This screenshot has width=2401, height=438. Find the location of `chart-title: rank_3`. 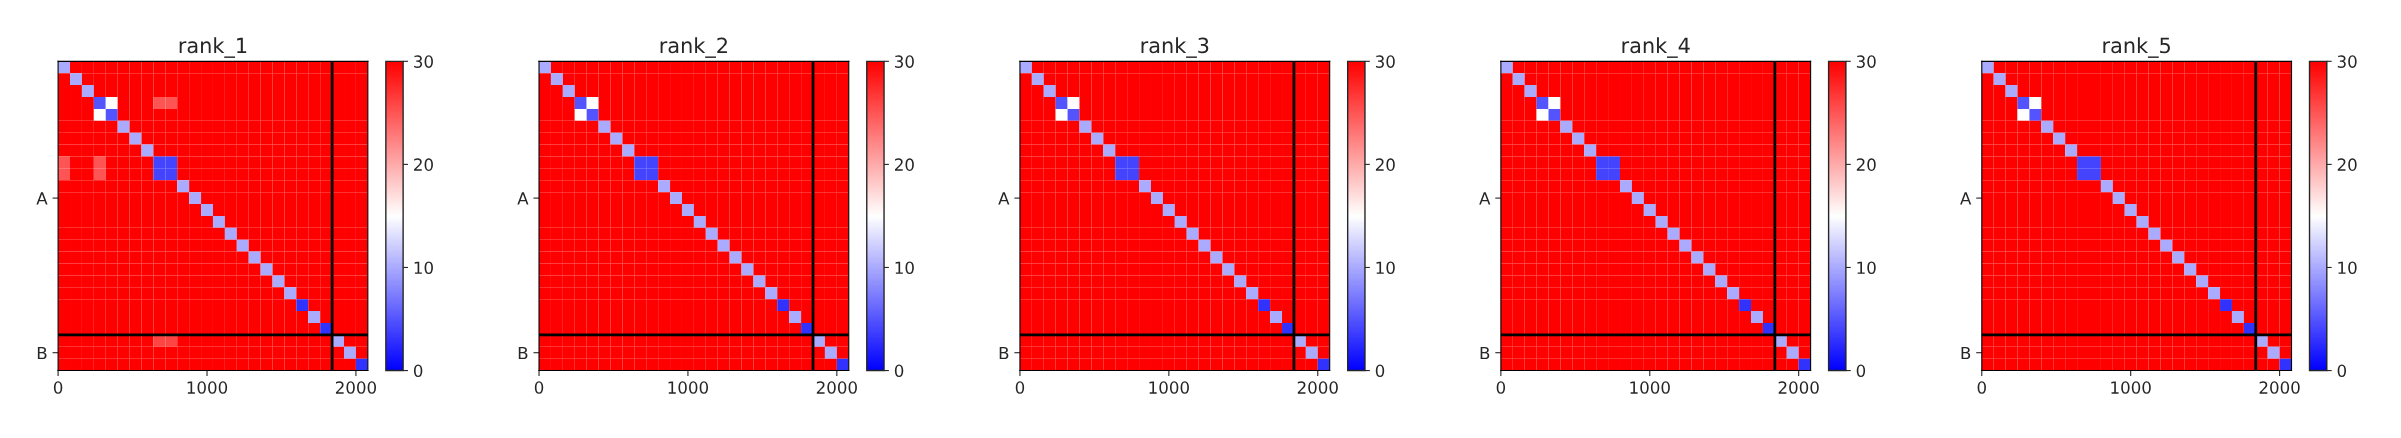

chart-title: rank_3 is located at coordinates (1175, 47).